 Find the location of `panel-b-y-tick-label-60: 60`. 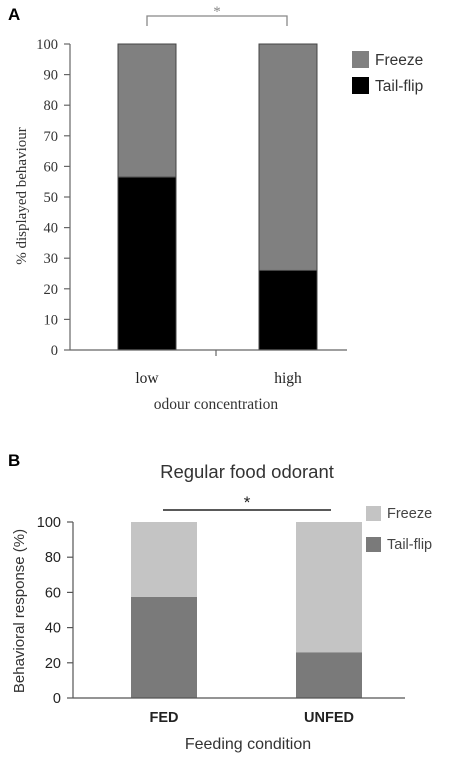

panel-b-y-tick-label-60: 60 is located at coordinates (53, 593).